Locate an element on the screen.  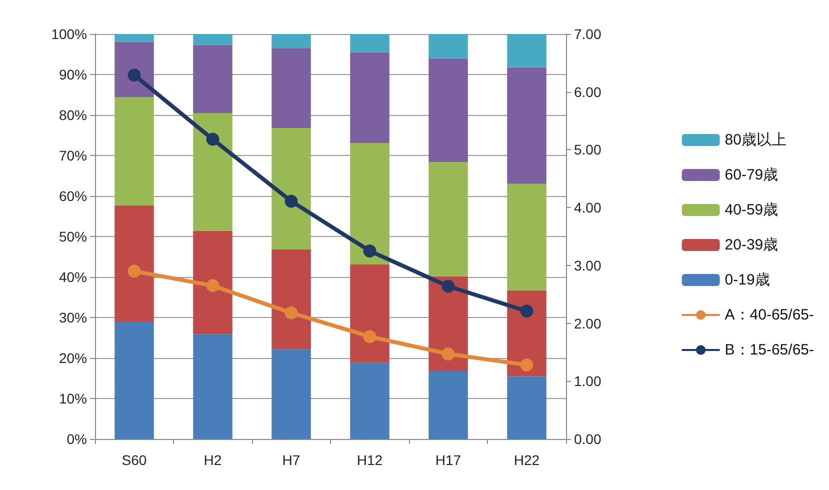
y-tick-label: 80% is located at coordinates (72, 115).